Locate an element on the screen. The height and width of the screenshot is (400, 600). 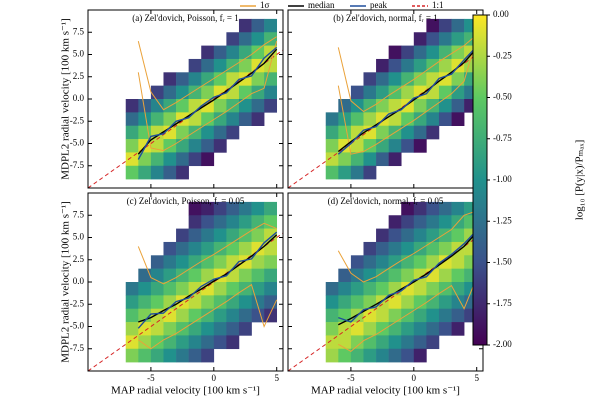
colorbar-tick-label: -0.50 is located at coordinates (502, 97).